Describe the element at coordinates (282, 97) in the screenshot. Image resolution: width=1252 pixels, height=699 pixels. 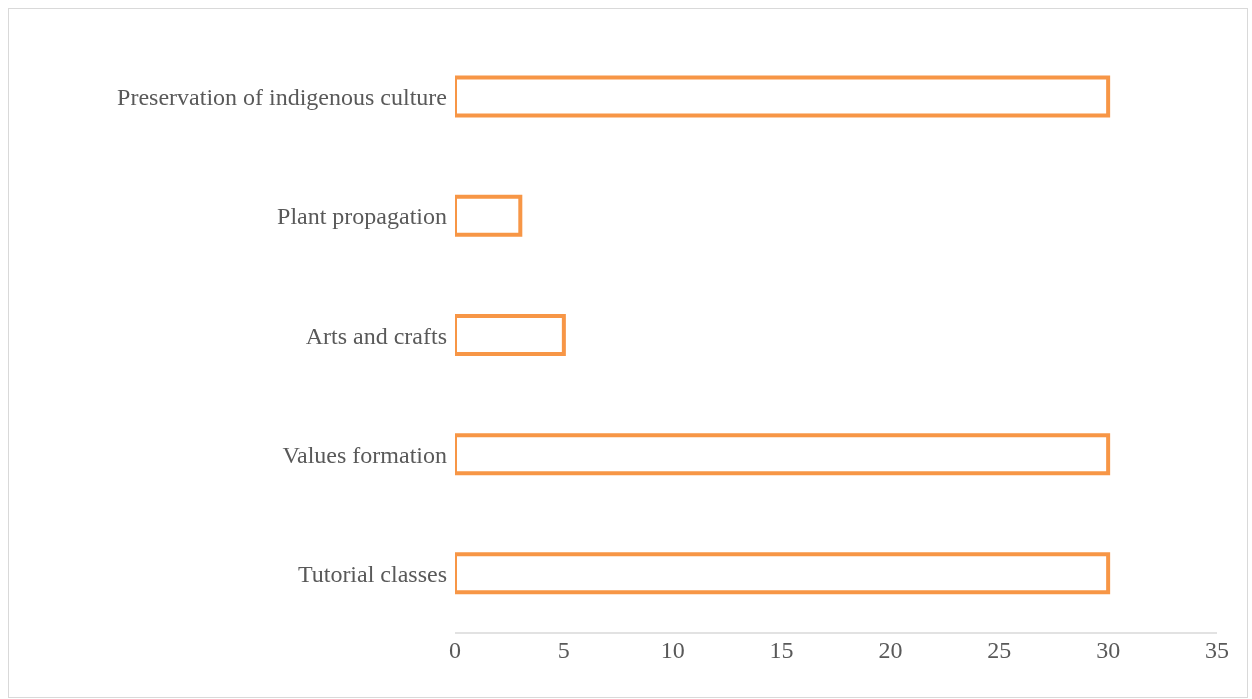
I see `y-tick-label: Preservation of indigenous culture` at that location.